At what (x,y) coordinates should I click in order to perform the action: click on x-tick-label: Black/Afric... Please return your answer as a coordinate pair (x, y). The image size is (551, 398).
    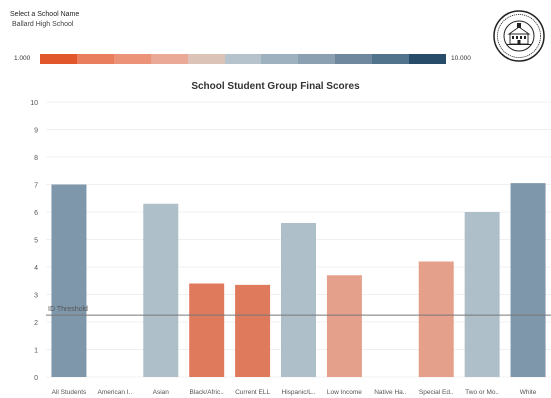
    Looking at the image, I should click on (207, 392).